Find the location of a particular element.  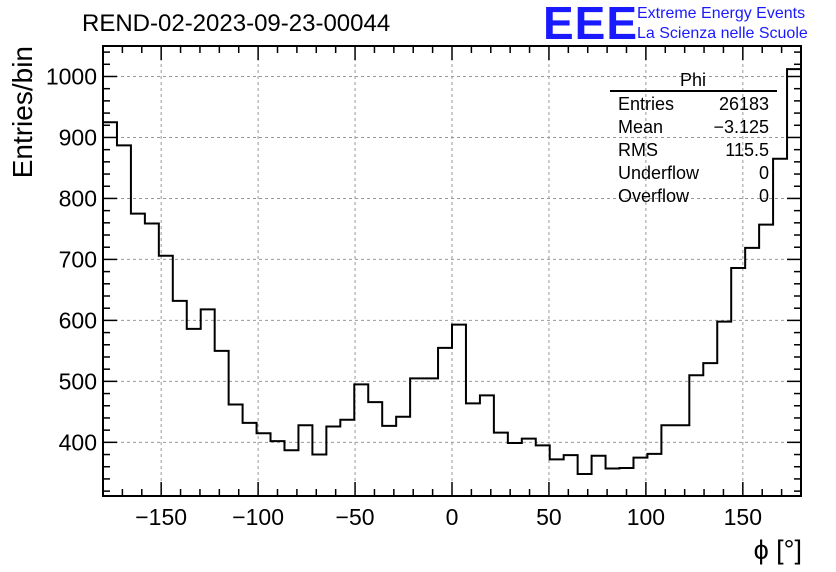

x-tick-label: −50 is located at coordinates (355, 517).